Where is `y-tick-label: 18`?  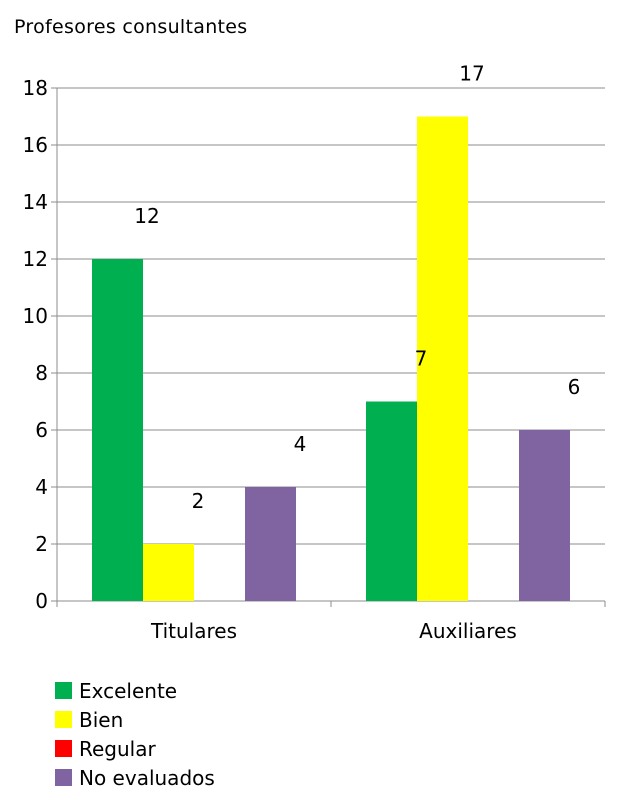 y-tick-label: 18 is located at coordinates (35, 88).